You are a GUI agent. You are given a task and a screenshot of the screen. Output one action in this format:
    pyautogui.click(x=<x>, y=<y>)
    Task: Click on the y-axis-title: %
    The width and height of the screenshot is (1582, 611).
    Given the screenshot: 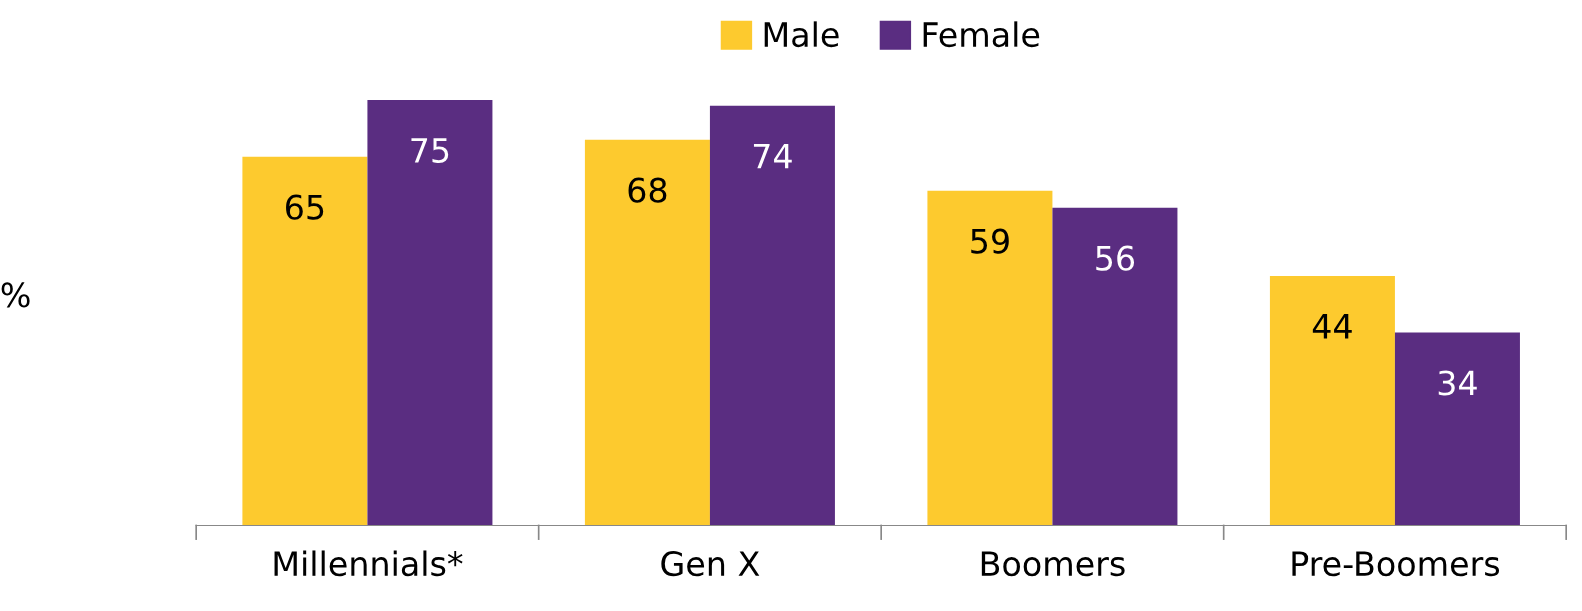 What is the action you would take?
    pyautogui.click(x=15, y=295)
    